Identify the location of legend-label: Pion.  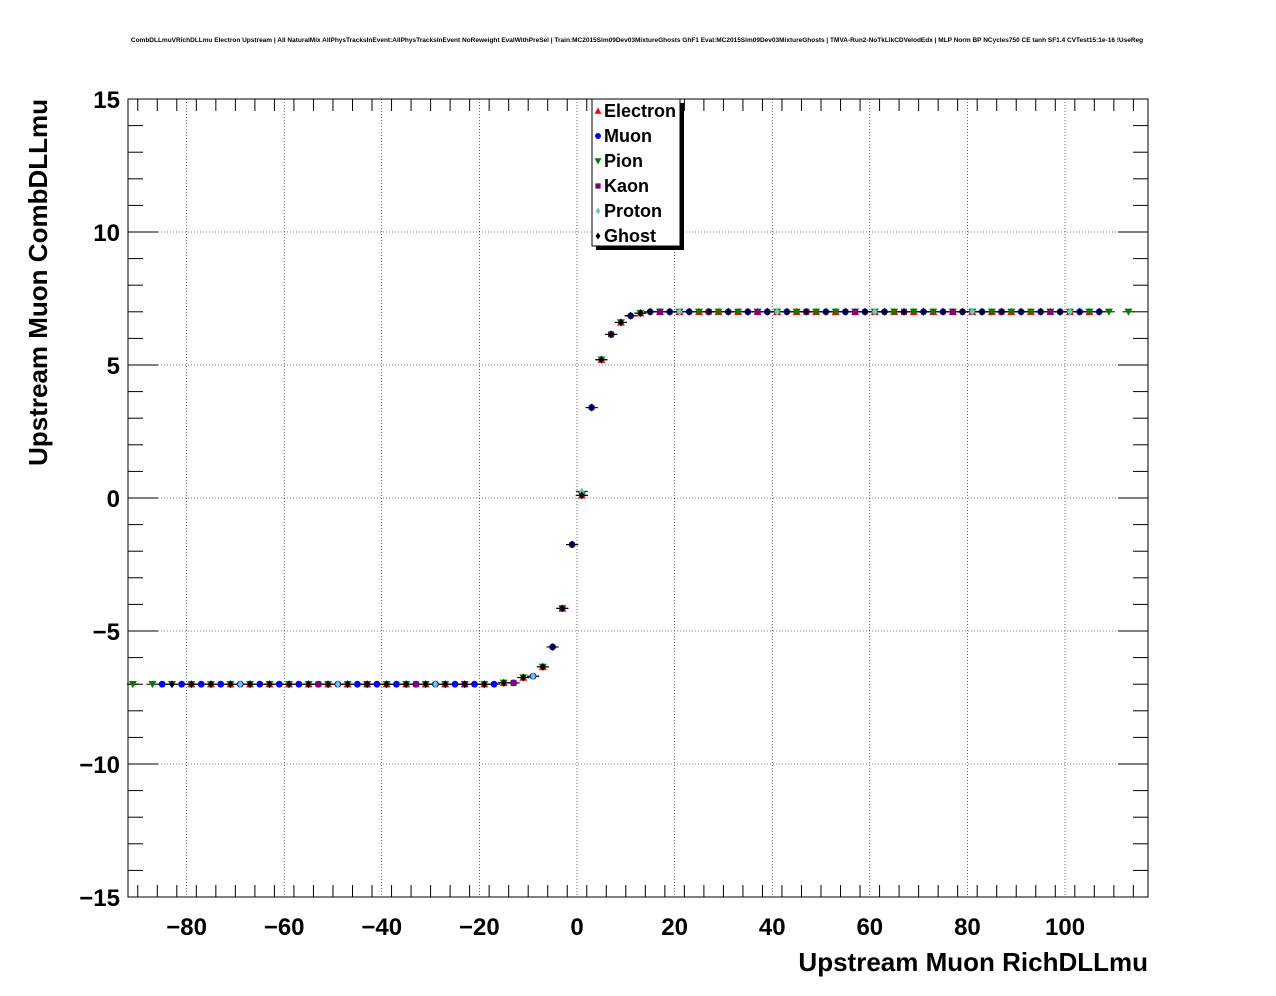
(623, 161).